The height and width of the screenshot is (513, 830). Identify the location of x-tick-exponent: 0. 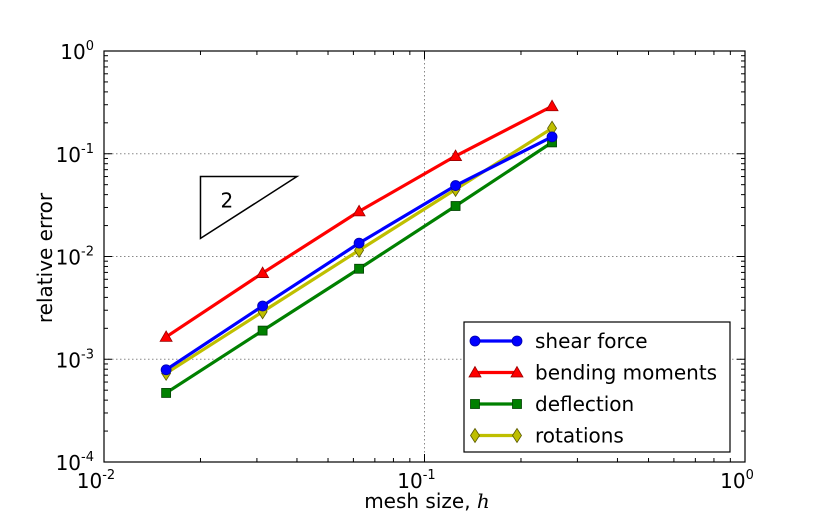
(750, 475).